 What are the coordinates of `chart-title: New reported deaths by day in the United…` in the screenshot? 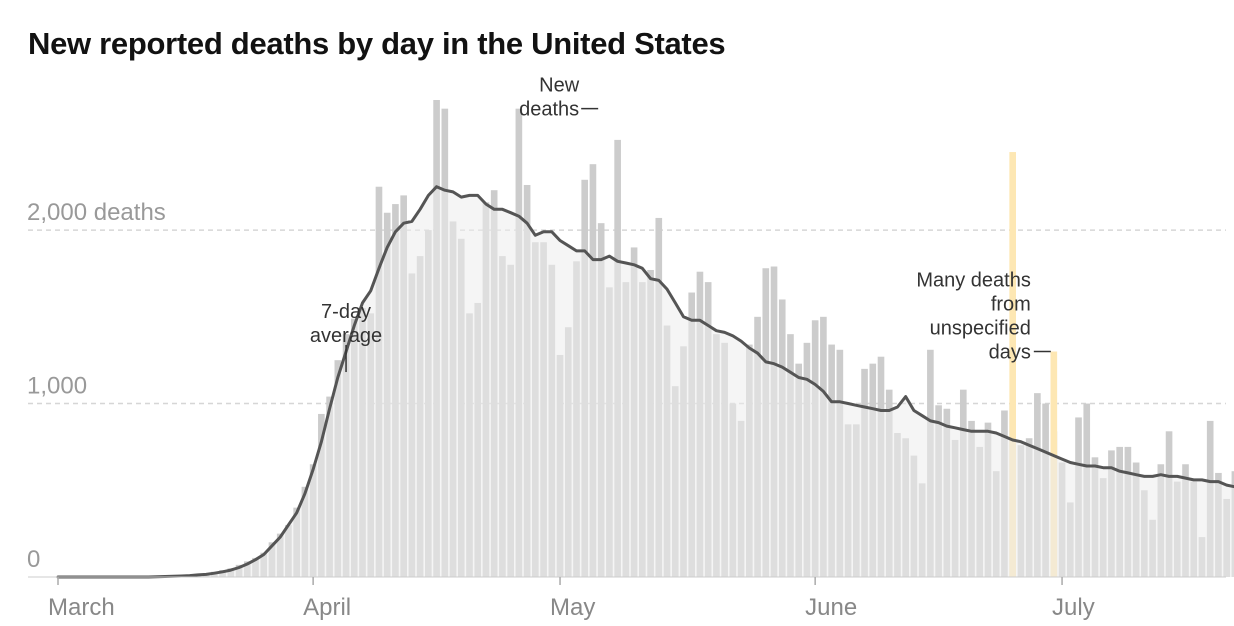 It's located at (377, 43).